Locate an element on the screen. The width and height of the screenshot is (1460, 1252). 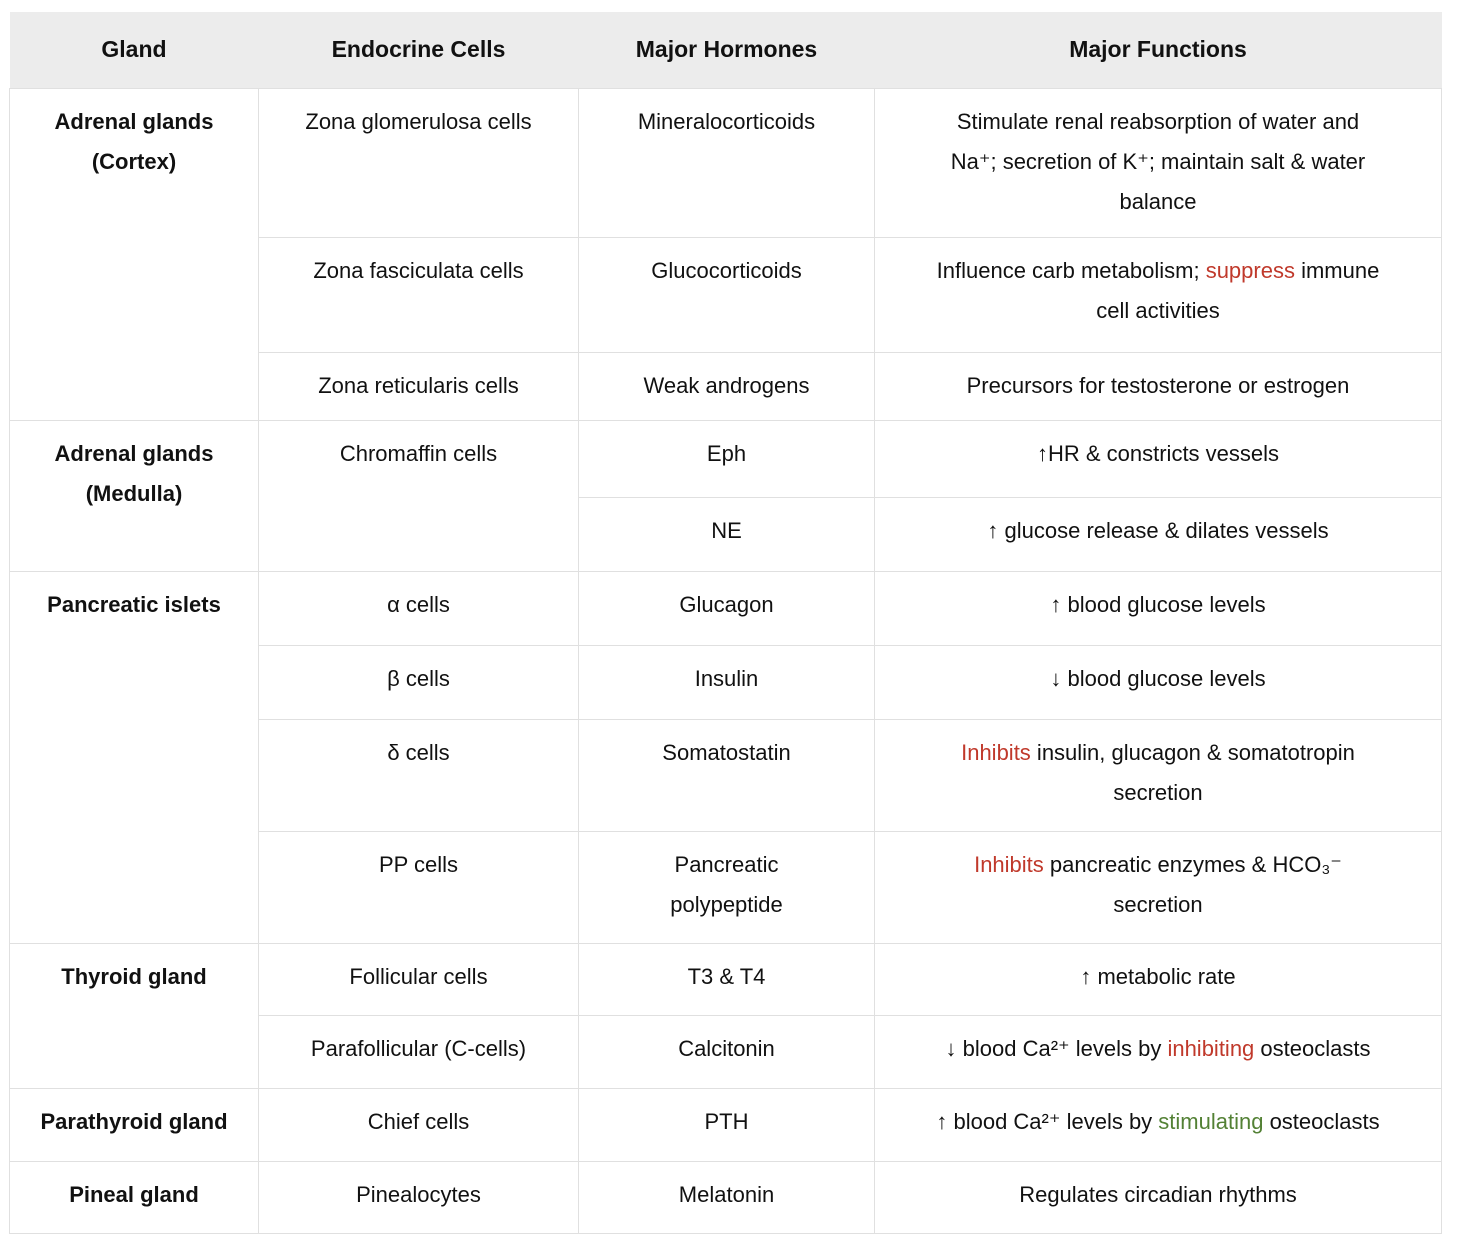
hormone-t3-t4: T3 & T4 is located at coordinates (726, 979).